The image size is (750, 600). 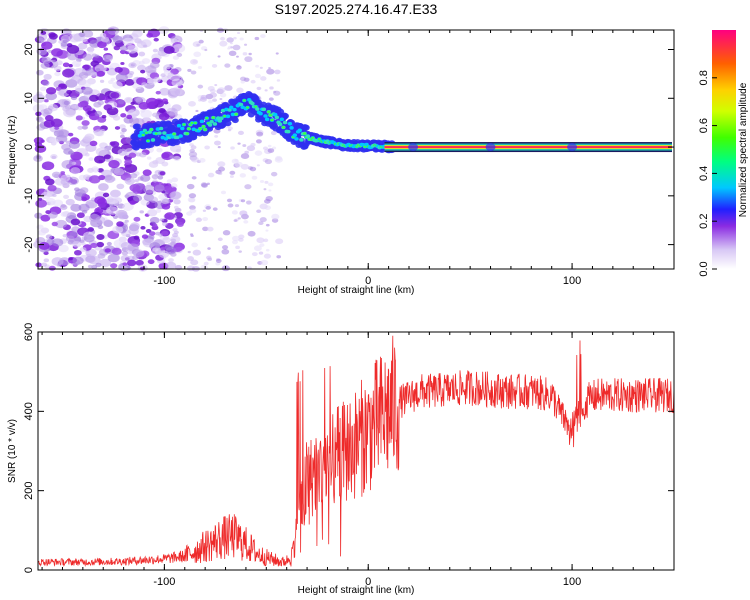 What do you see at coordinates (704, 221) in the screenshot?
I see `colorbar-tick-label: 0.2` at bounding box center [704, 221].